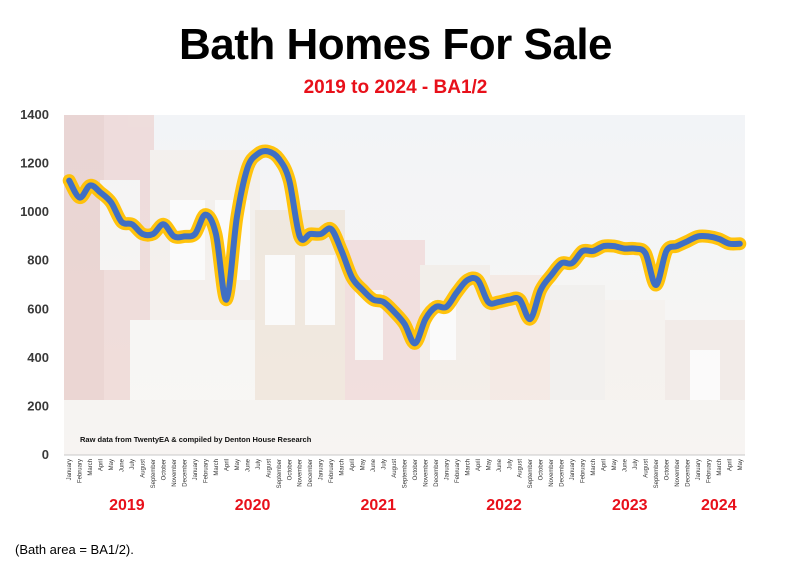  I want to click on year-label-2022: 2022, so click(504, 505).